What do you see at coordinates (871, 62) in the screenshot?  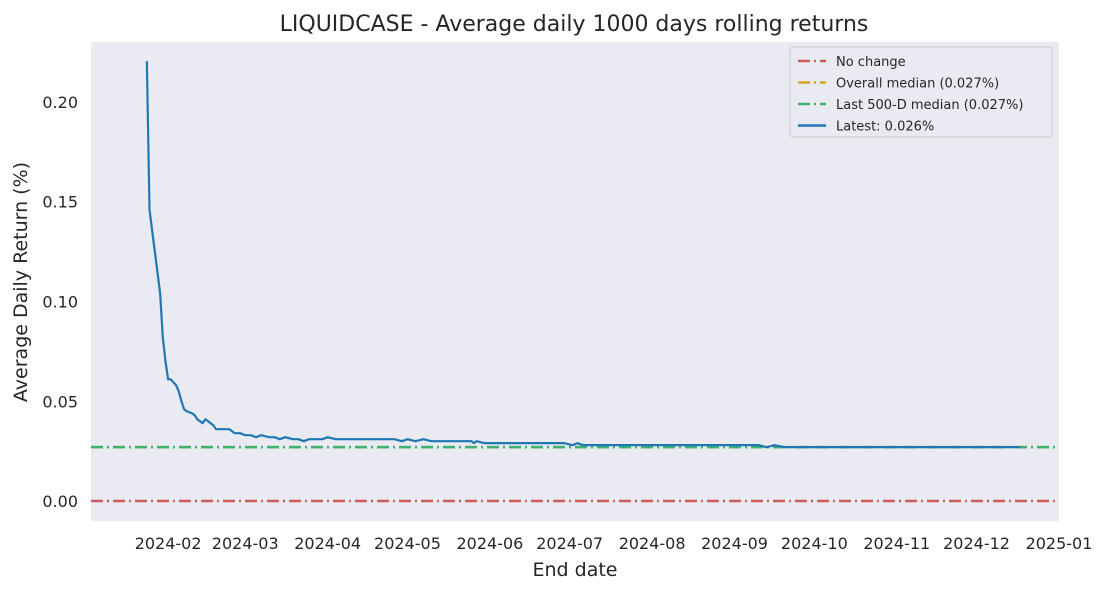 I see `legend-label: No change` at bounding box center [871, 62].